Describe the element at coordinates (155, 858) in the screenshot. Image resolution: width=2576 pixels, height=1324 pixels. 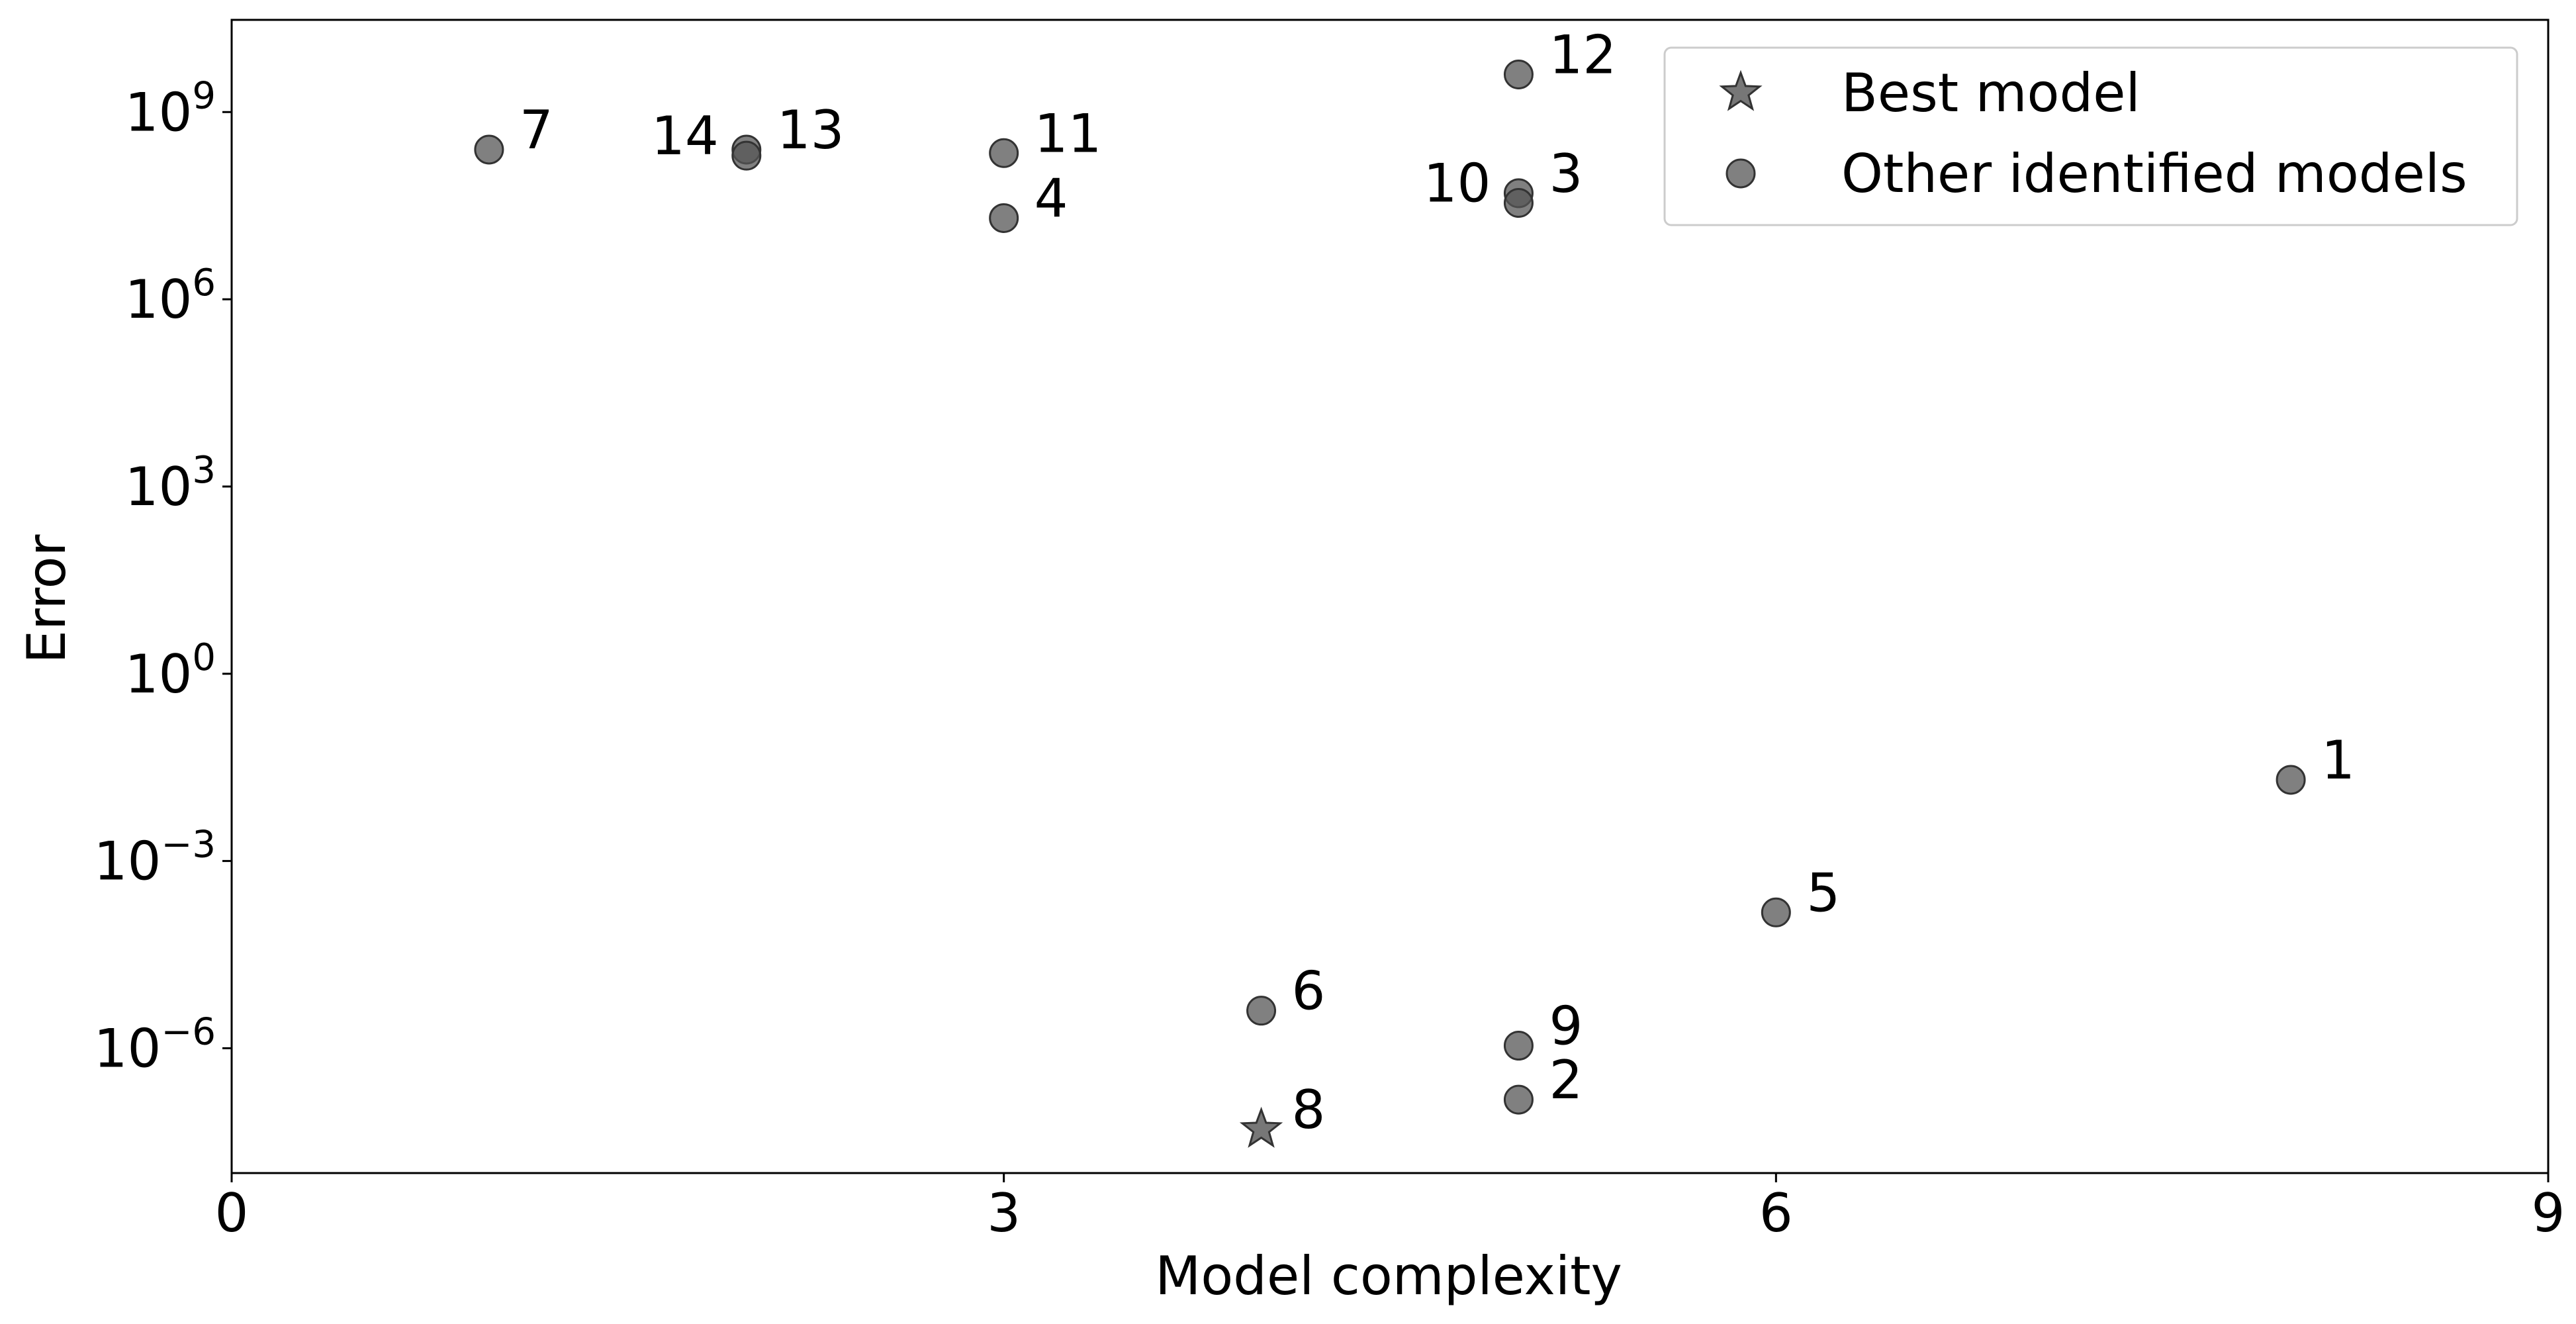
I see `y-tick-label: 10⁻³` at that location.